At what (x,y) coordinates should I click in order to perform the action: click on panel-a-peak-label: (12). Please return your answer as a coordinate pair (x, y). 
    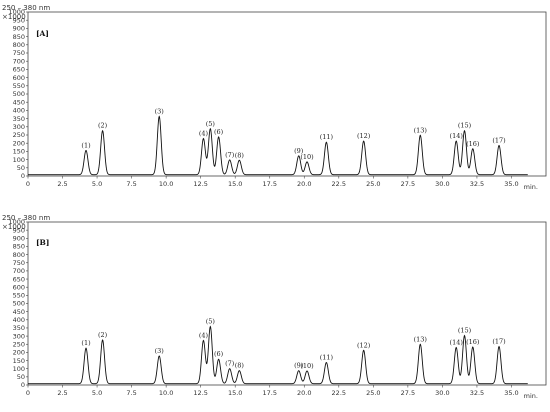
    Looking at the image, I should click on (364, 136).